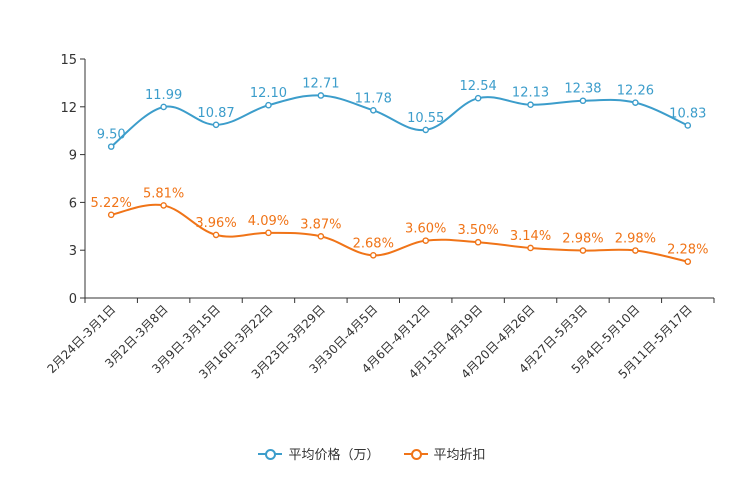 This screenshot has width=744, height=496. I want to click on legend-discount-marker, so click(415, 454).